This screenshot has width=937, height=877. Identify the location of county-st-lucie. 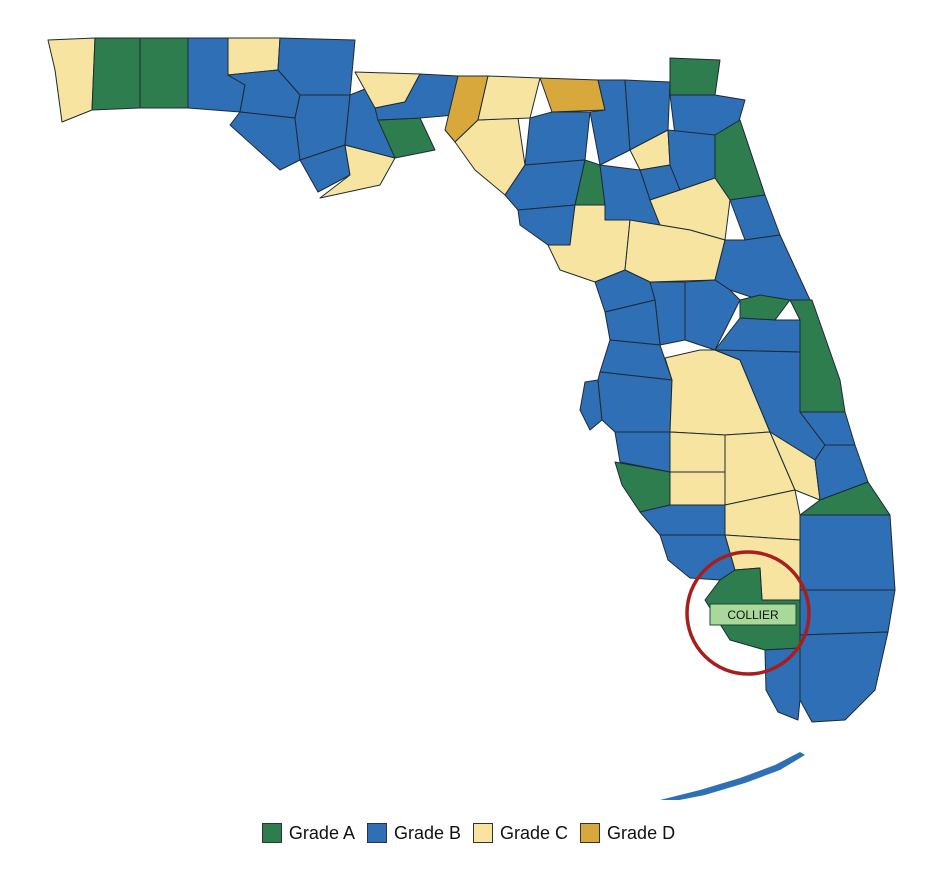
(841, 472).